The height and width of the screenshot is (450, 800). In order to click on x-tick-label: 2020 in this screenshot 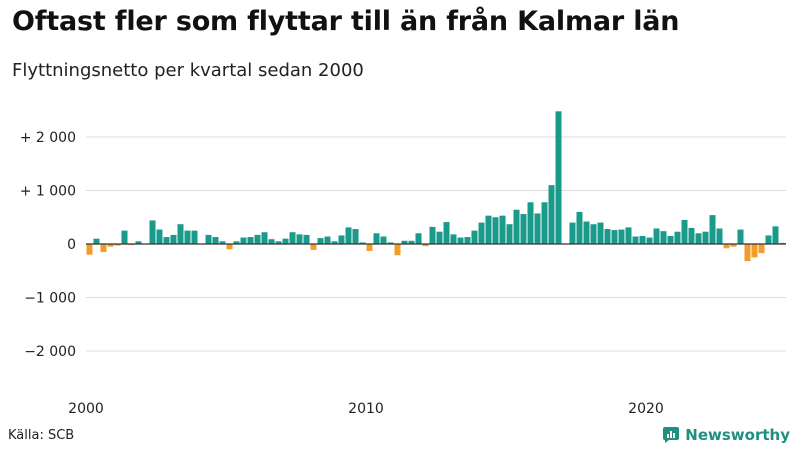, I will do `click(646, 409)`.